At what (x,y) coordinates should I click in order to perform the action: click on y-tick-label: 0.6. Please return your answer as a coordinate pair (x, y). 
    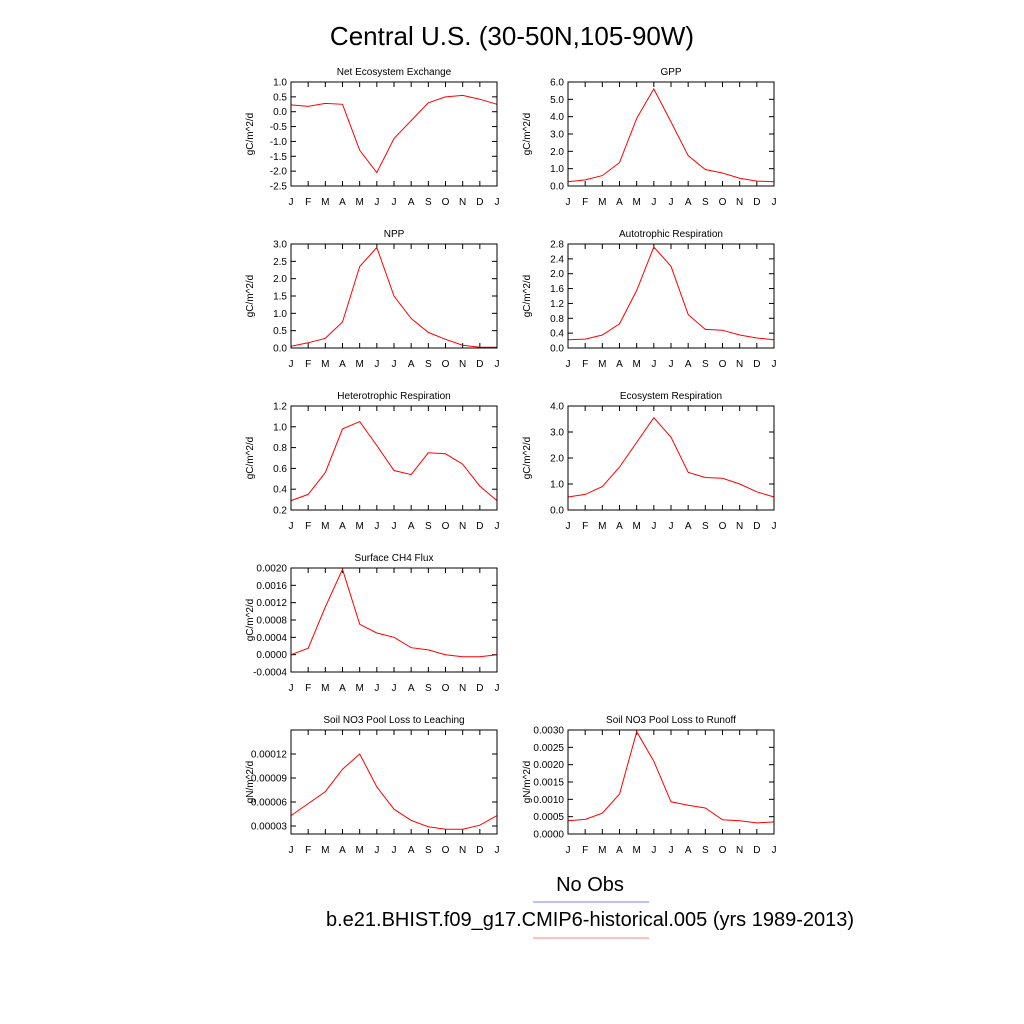
    Looking at the image, I should click on (280, 469).